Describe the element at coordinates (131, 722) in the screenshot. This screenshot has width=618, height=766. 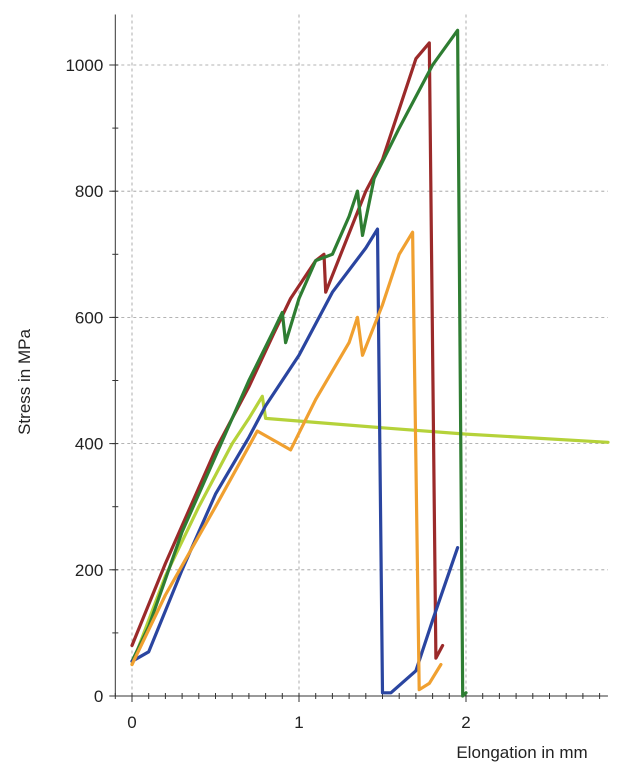
I see `x-tick-label: 0` at that location.